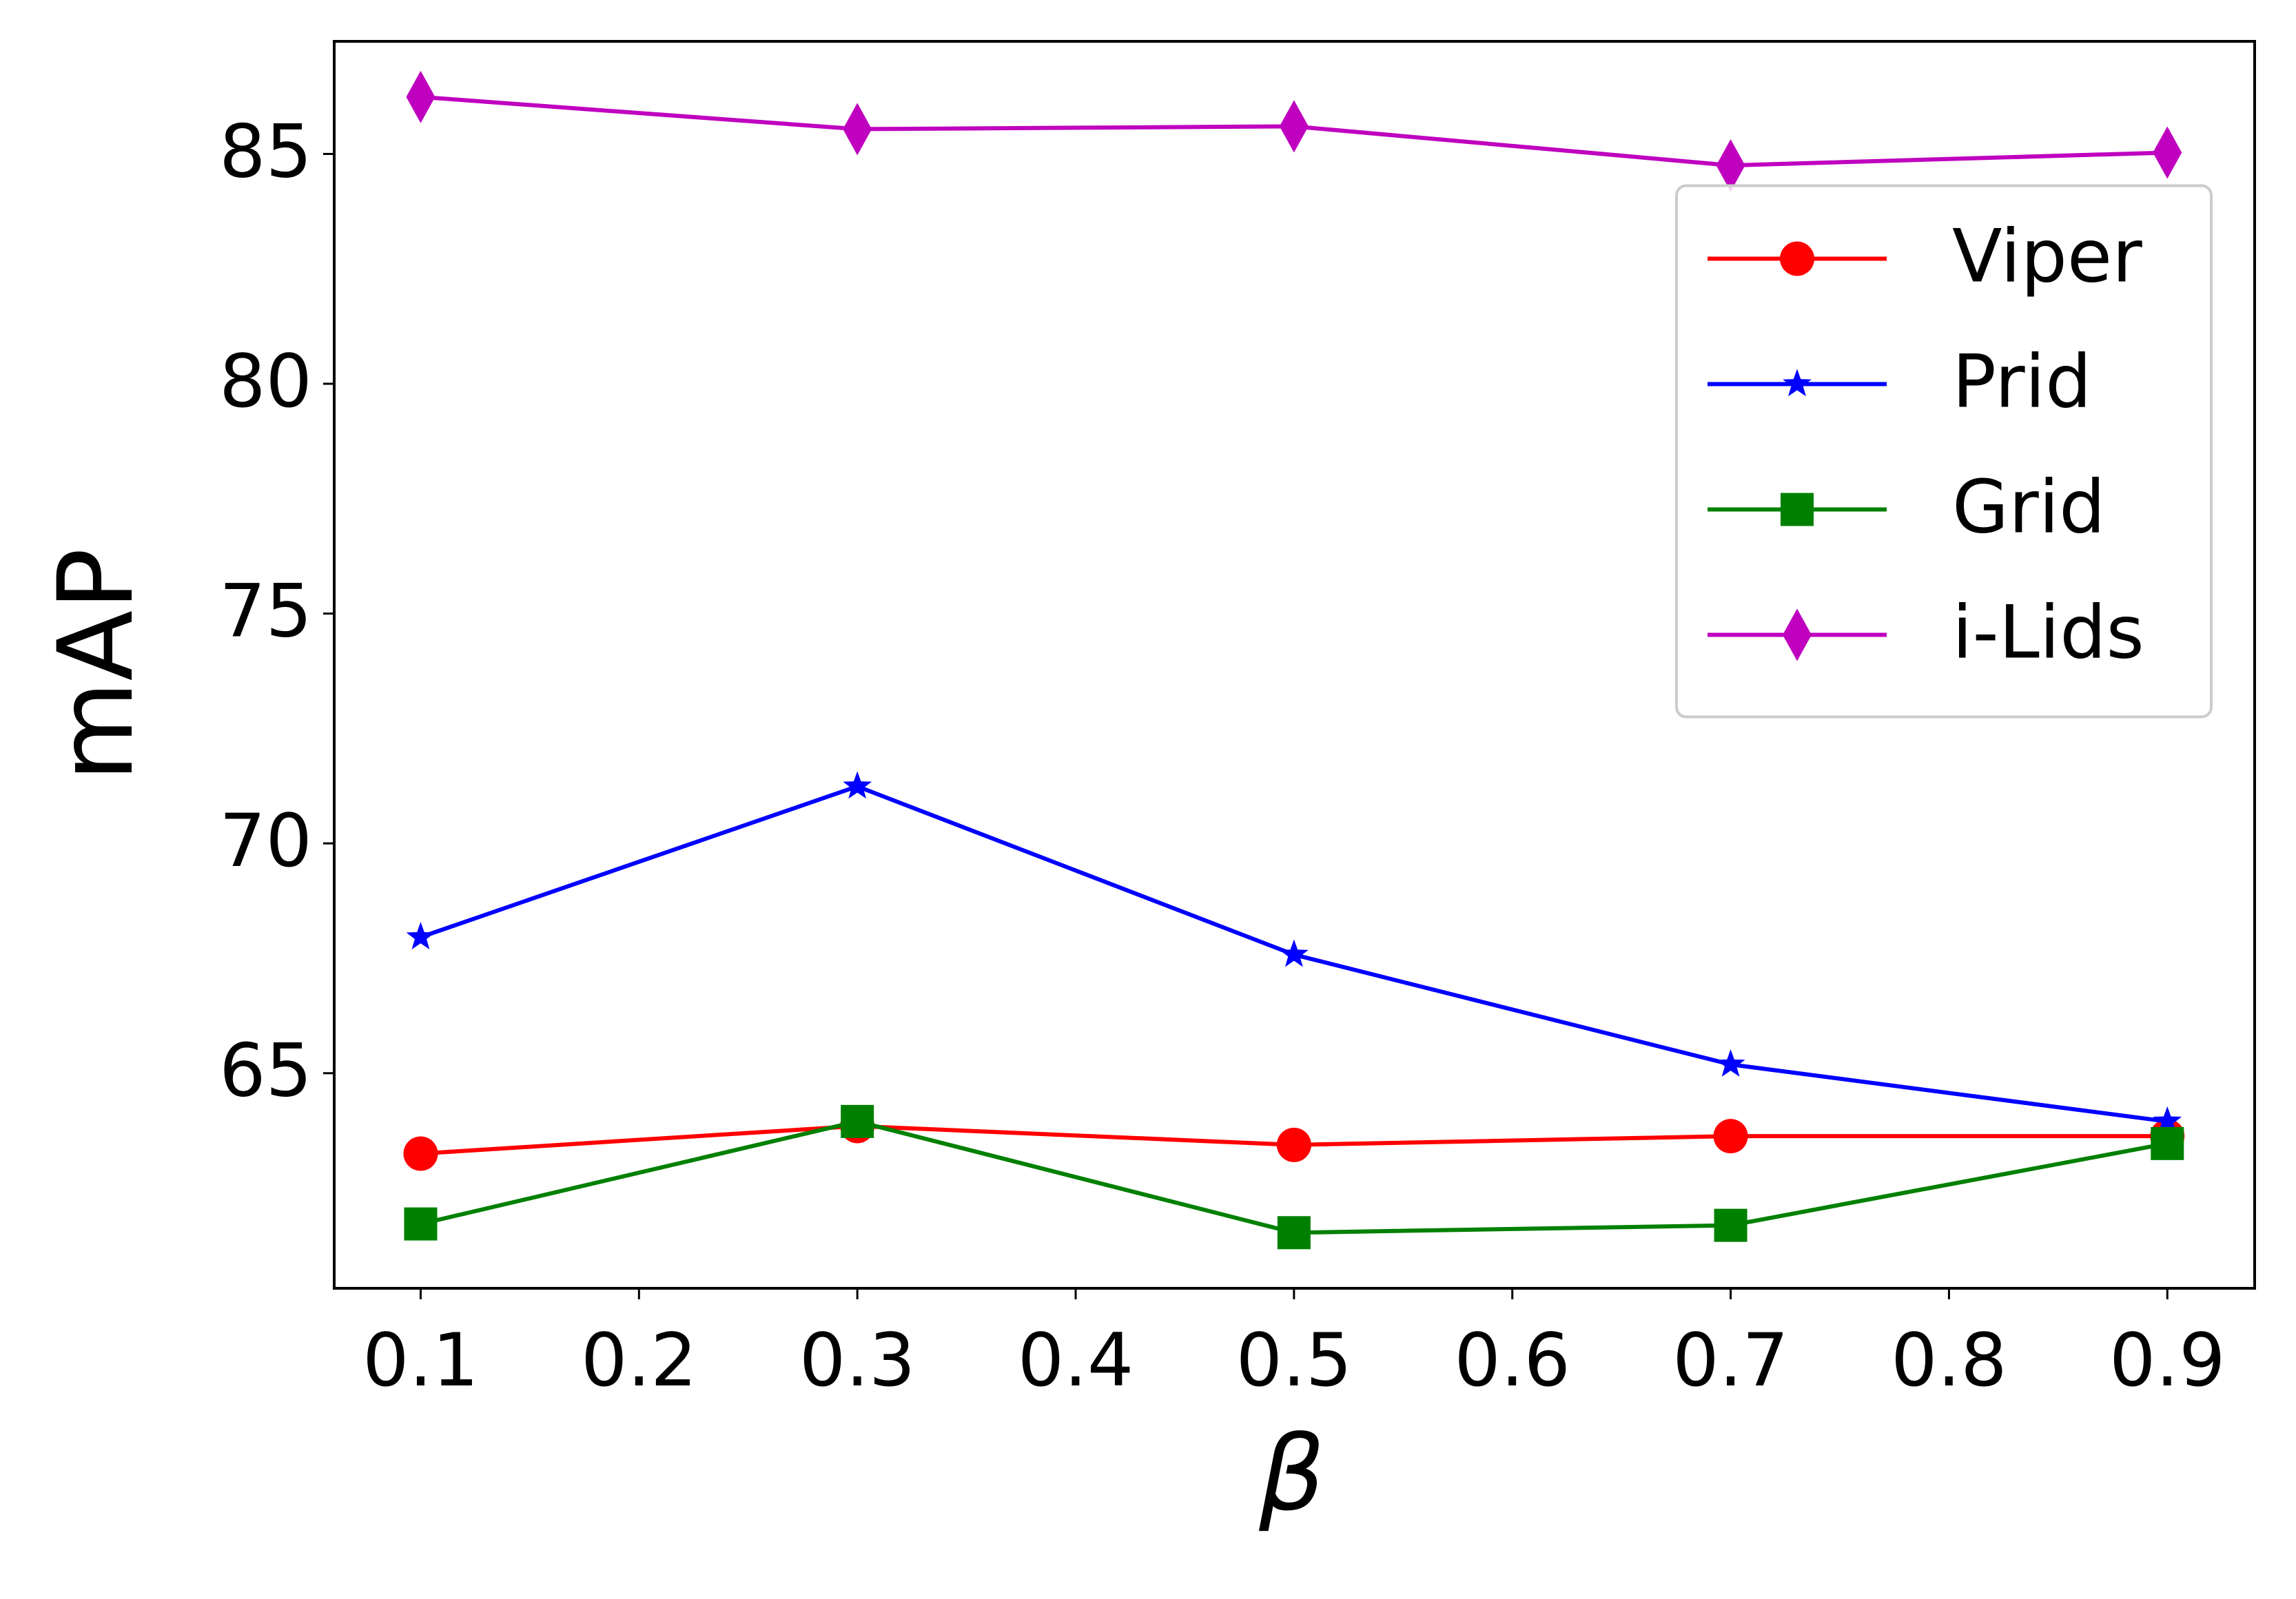  What do you see at coordinates (2021, 381) in the screenshot?
I see `legend-label: Prid` at bounding box center [2021, 381].